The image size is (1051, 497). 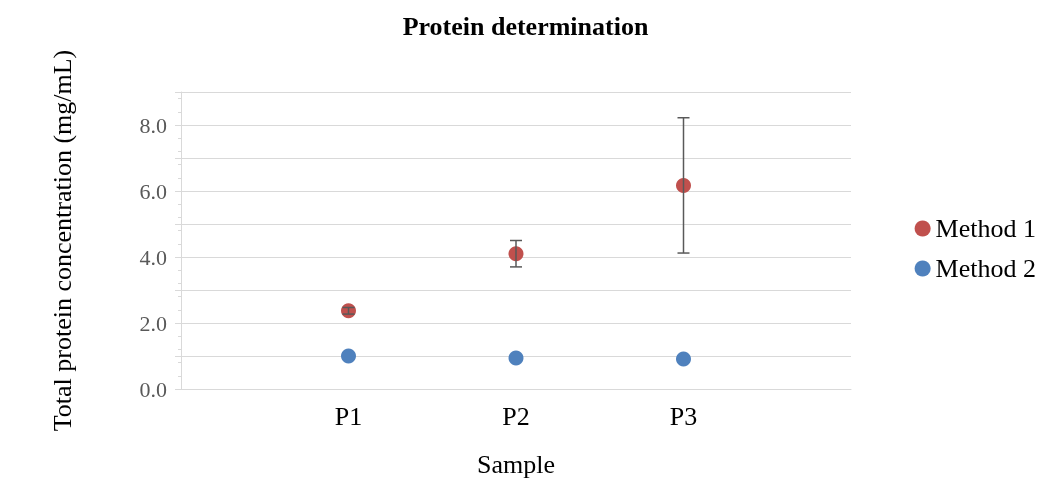 I want to click on y-tick-label: 4.0, so click(x=153, y=257).